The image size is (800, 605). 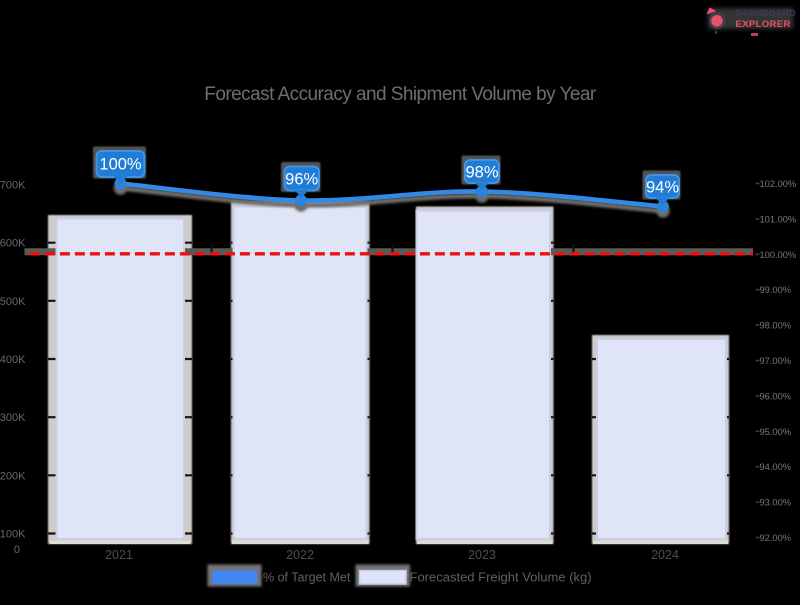 I want to click on svg-text: 97.00%, so click(x=776, y=361).